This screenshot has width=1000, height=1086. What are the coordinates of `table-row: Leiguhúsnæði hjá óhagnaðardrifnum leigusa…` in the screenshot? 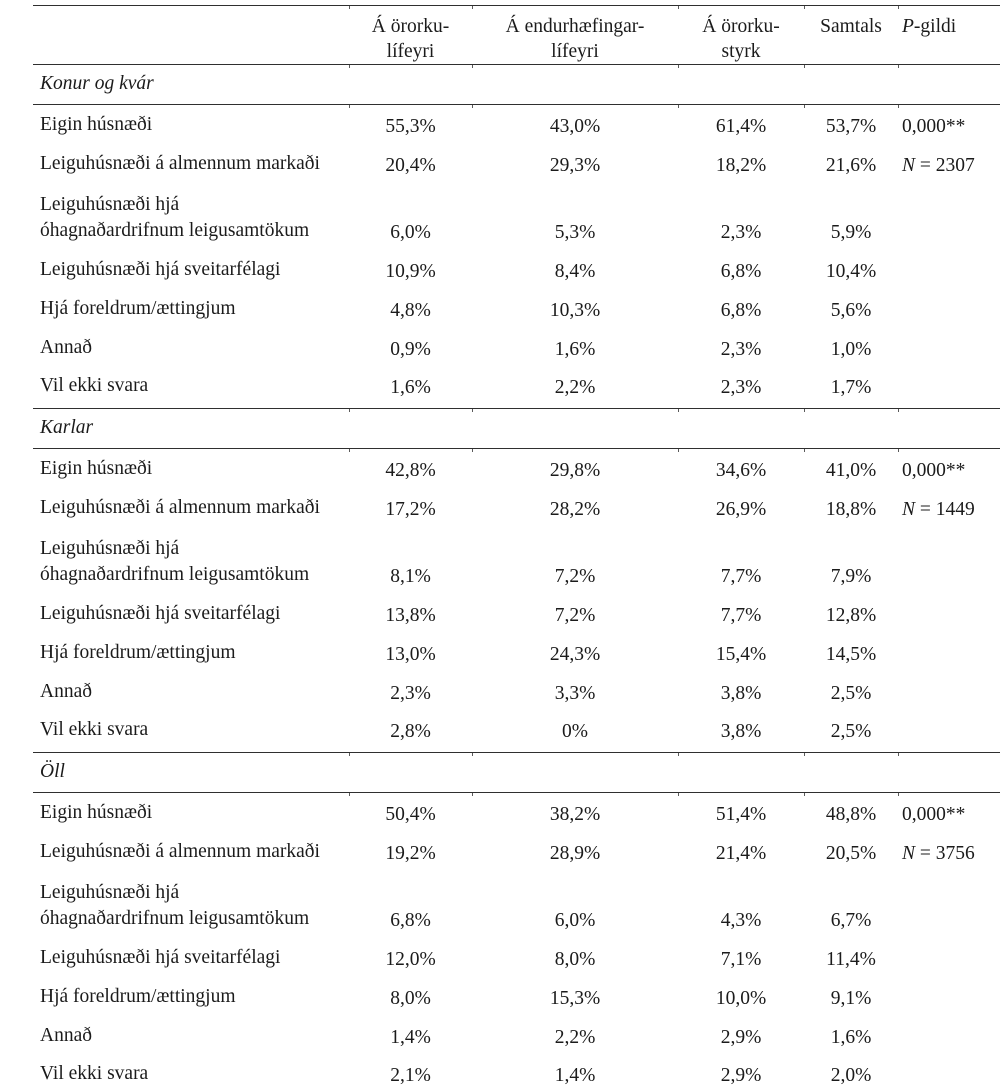 It's located at (516, 907).